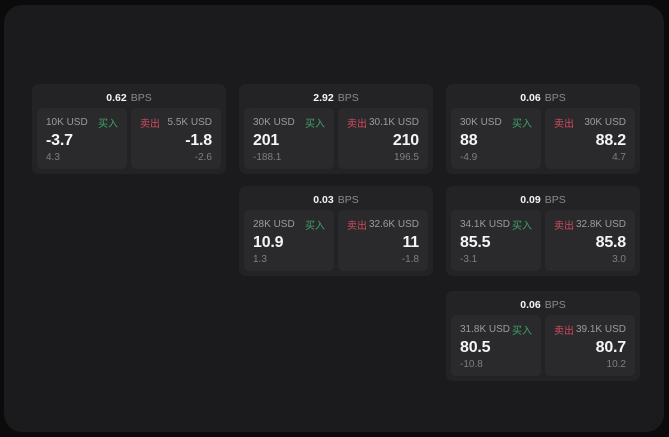  I want to click on sell-amount: 32.6K USD, so click(393, 224).